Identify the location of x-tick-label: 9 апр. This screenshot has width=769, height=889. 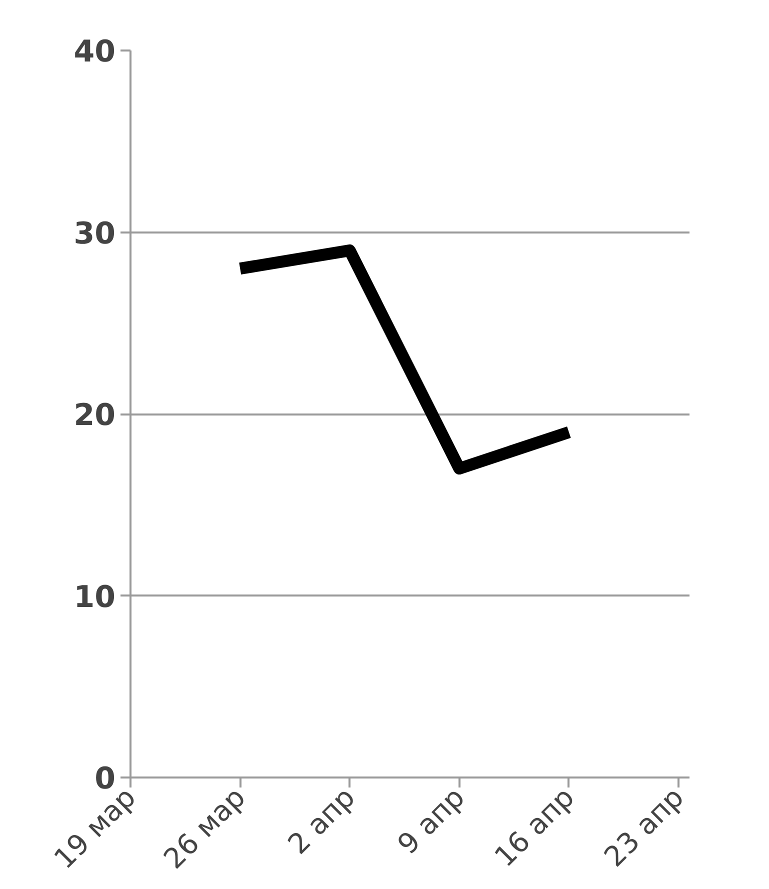
(431, 820).